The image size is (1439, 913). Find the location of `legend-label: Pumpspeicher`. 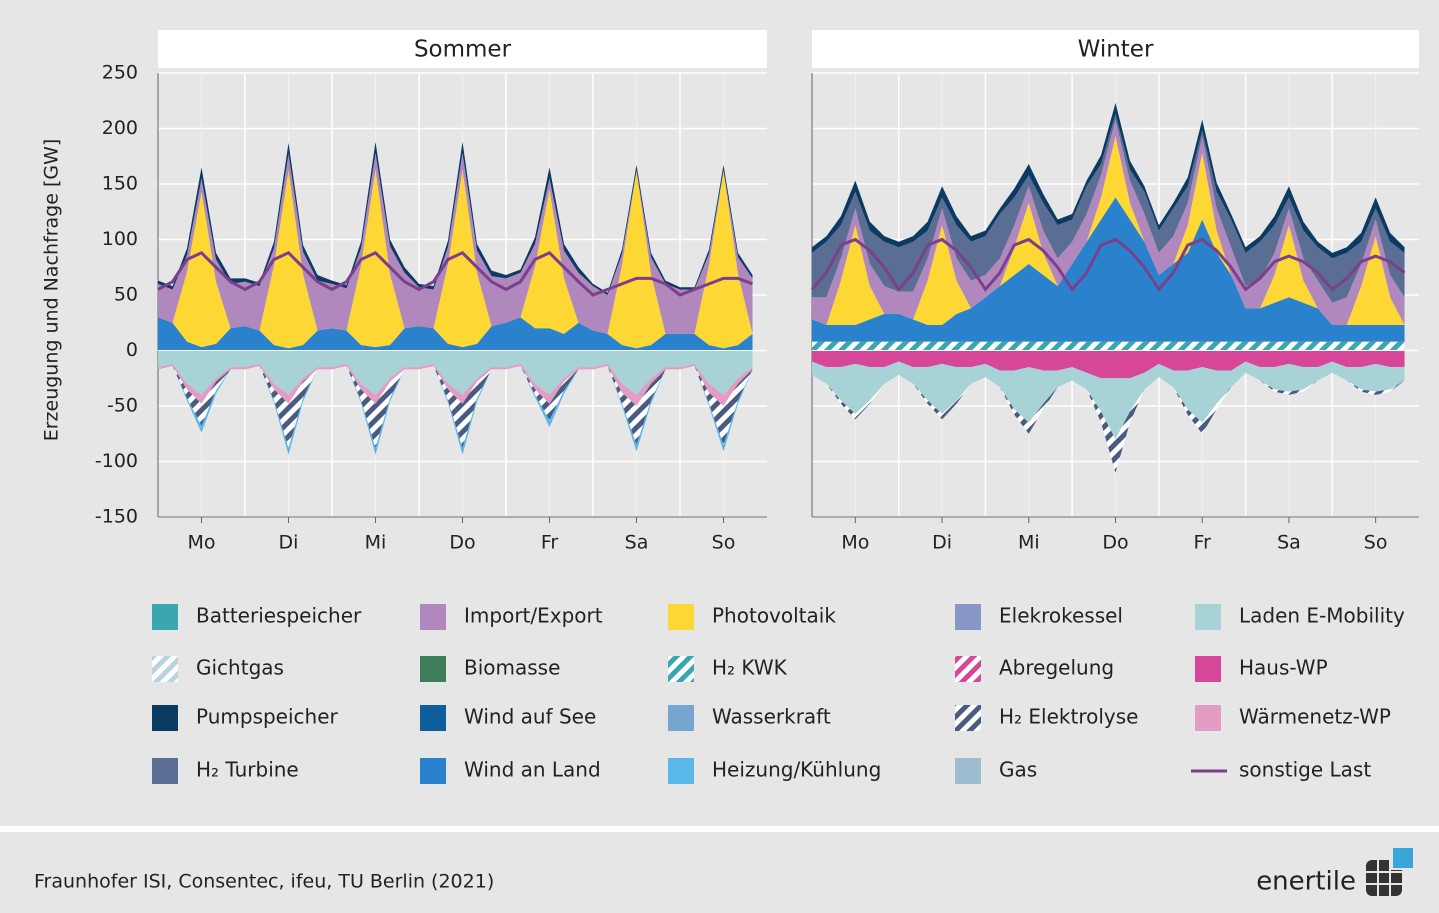

legend-label: Pumpspeicher is located at coordinates (267, 717).